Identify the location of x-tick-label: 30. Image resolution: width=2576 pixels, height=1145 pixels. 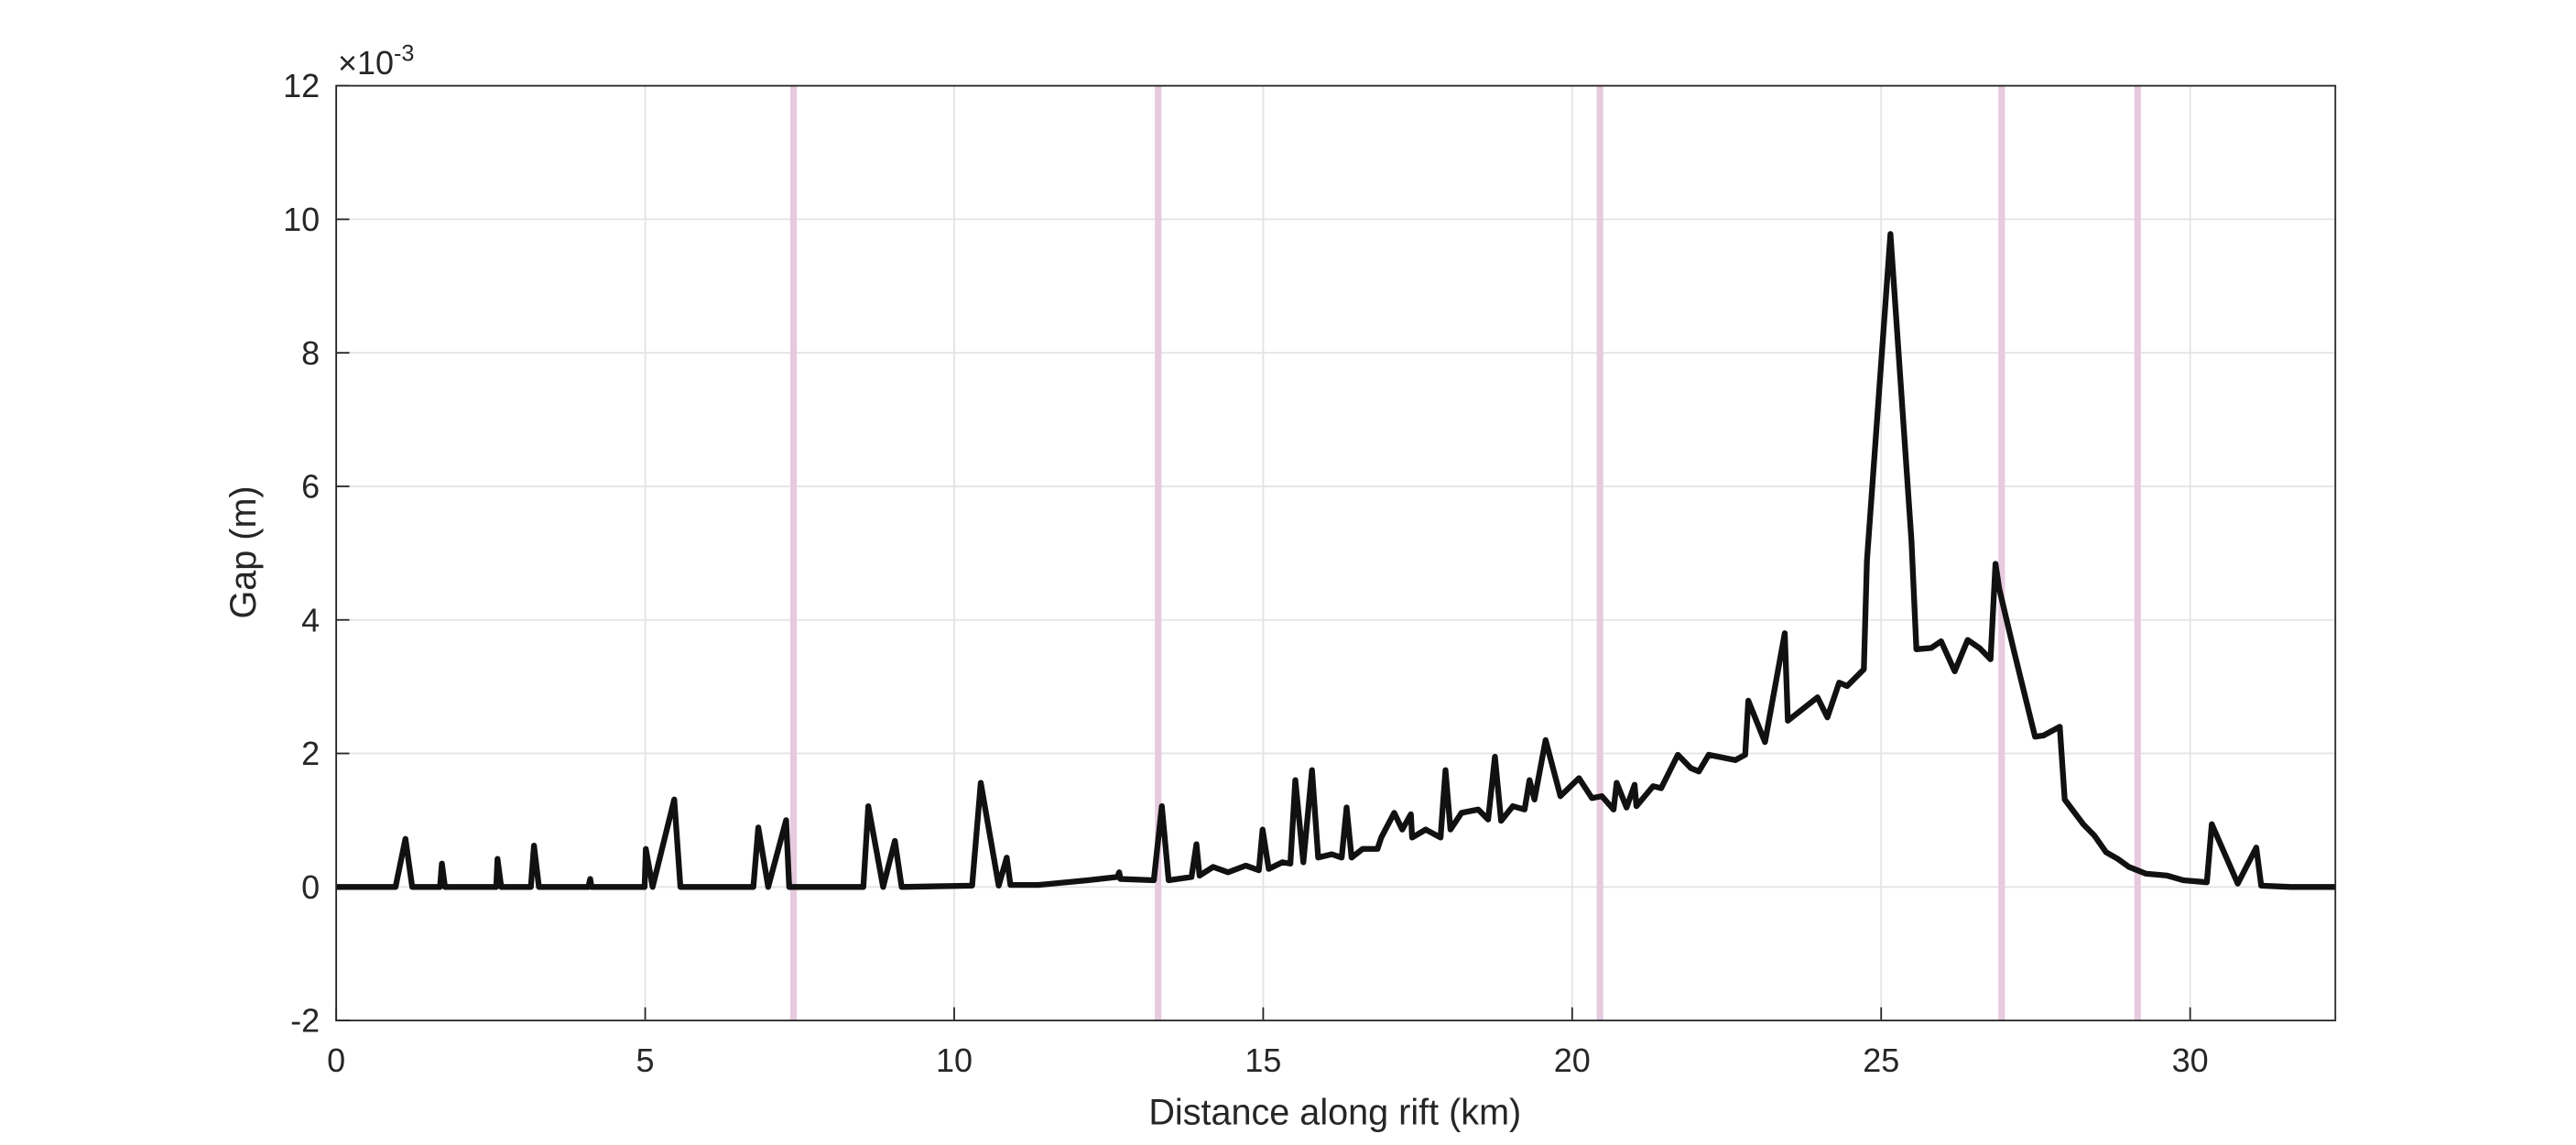
(2190, 1060).